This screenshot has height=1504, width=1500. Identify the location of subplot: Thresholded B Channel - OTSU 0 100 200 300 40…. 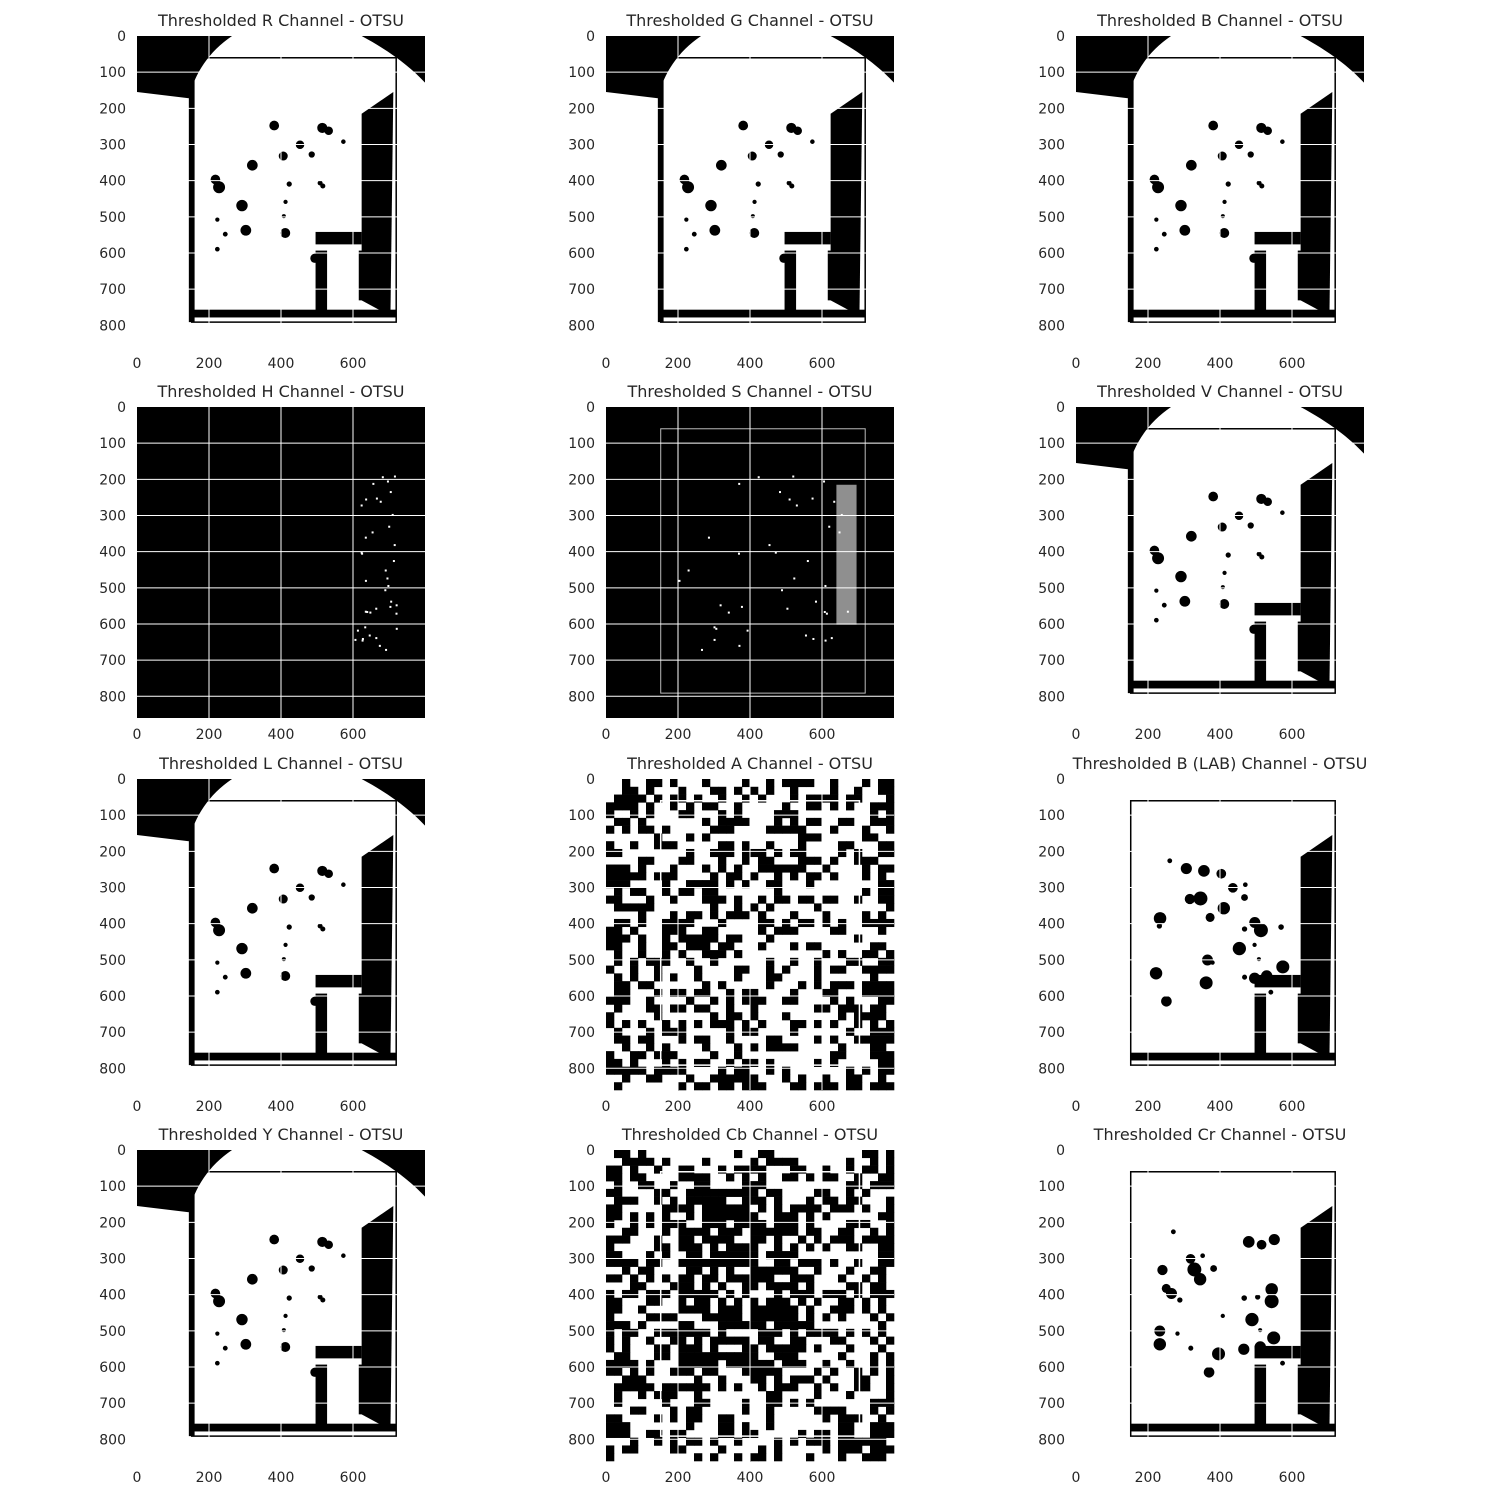
(1201, 191).